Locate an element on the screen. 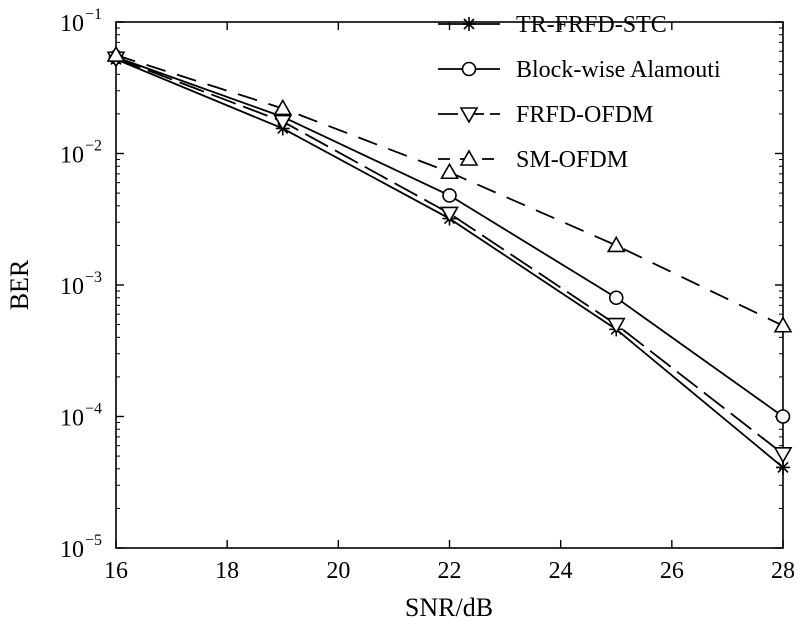  legend-label-frfd-ofdm: FRFD-OFDM is located at coordinates (584, 115).